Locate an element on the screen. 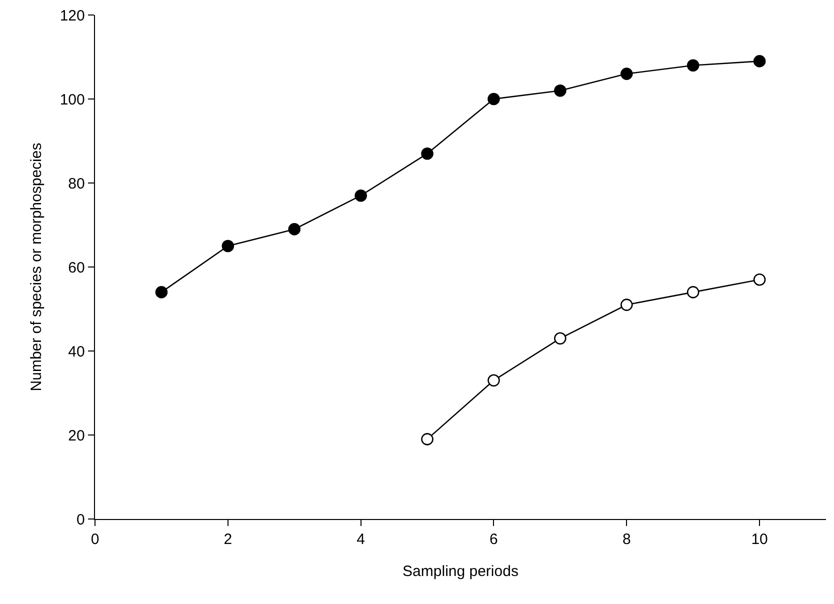 This screenshot has height=604, width=834. x-tick-label: 8 is located at coordinates (626, 539).